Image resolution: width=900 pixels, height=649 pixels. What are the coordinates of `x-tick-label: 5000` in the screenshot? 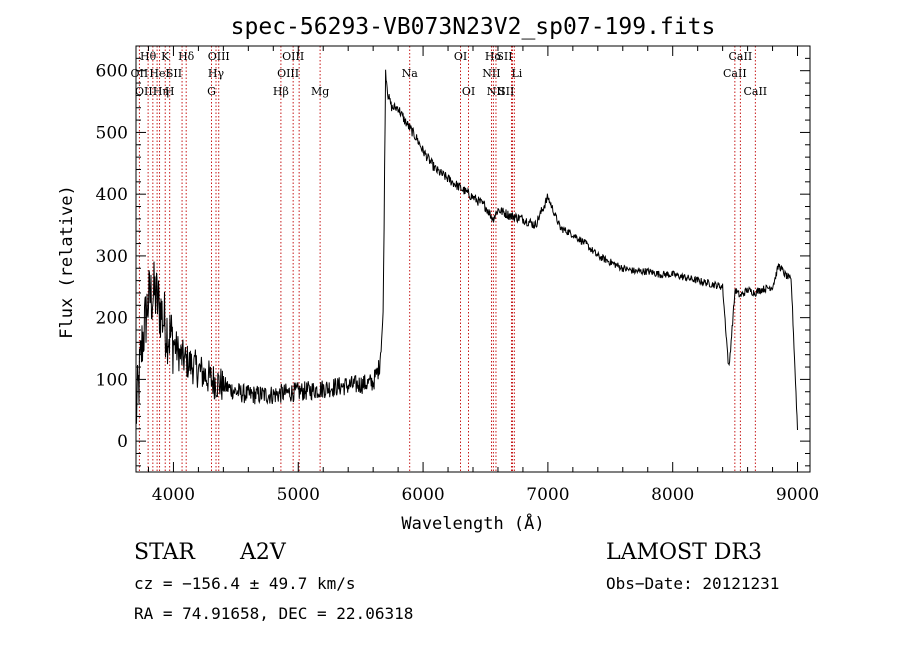 It's located at (298, 495).